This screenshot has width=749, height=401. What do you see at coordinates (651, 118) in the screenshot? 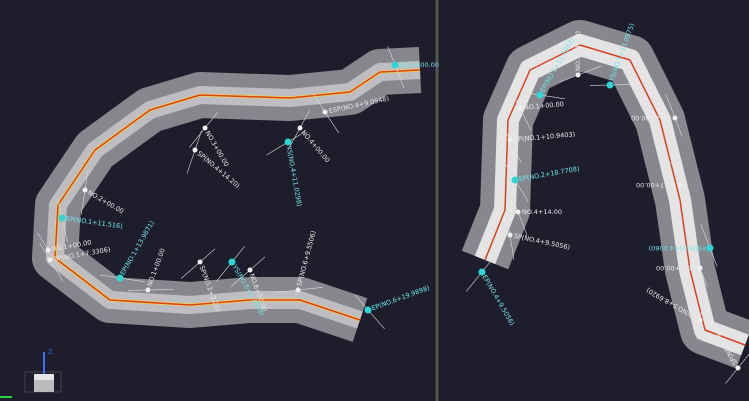
I see `station-label: NO.8+00.00` at bounding box center [651, 118].